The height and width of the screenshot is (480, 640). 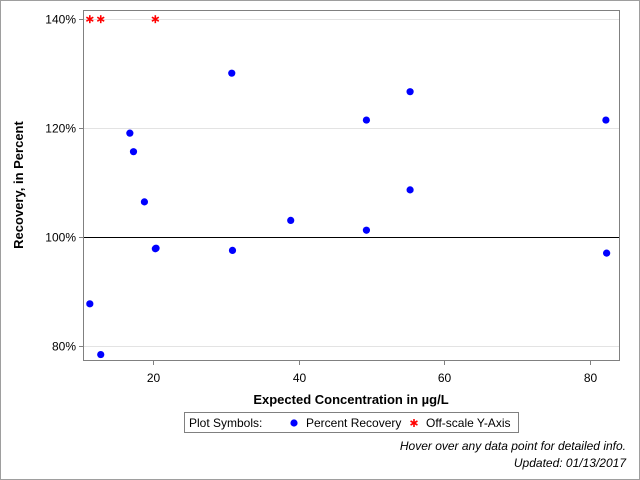 What do you see at coordinates (154, 378) in the screenshot?
I see `x-tick-label: 20` at bounding box center [154, 378].